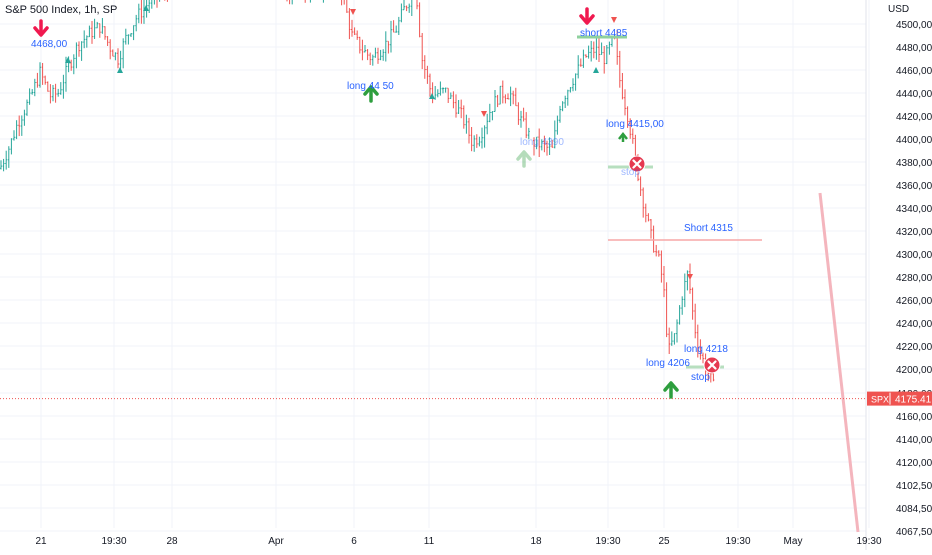 Image resolution: width=932 pixels, height=555 pixels. Describe the element at coordinates (914, 486) in the screenshot. I see `y-tick-label: 4102,50` at that location.